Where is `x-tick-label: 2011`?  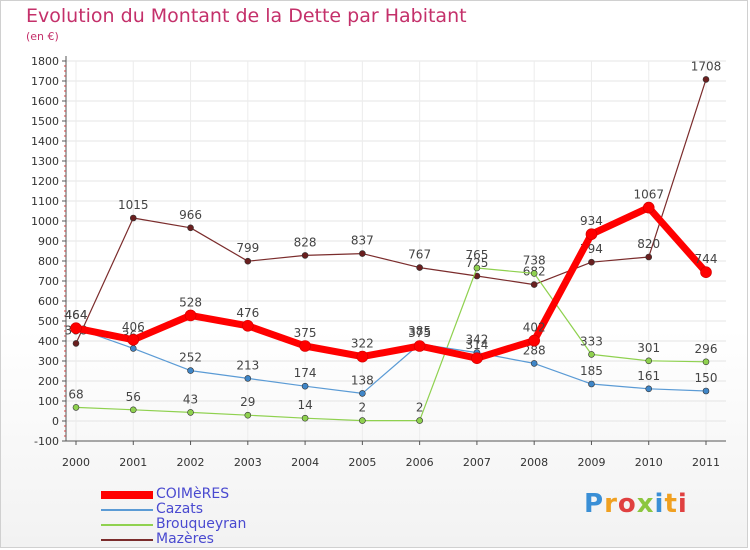
x-tick-label: 2011 is located at coordinates (706, 462).